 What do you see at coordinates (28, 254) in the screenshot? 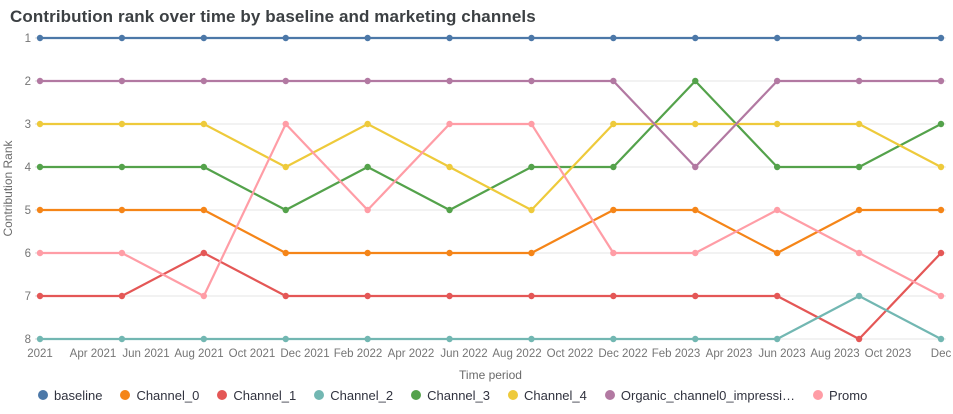
I see `y-tick-label: 6` at bounding box center [28, 254].